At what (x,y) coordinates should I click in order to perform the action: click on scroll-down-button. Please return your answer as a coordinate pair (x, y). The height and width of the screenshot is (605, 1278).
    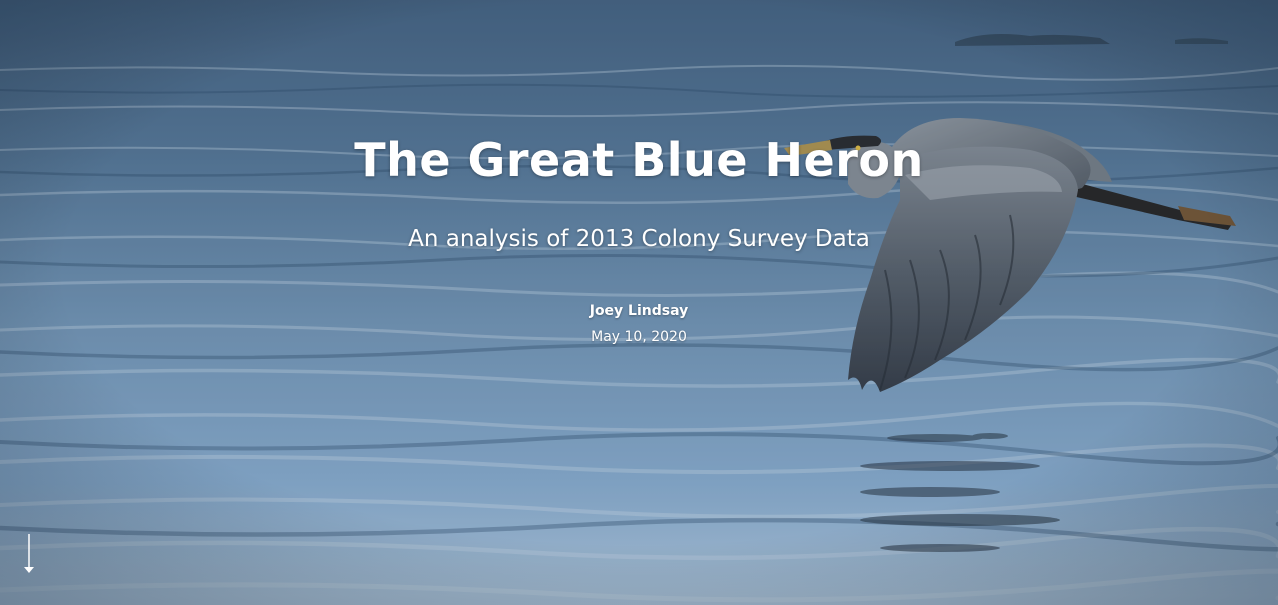
    Looking at the image, I should click on (29, 554).